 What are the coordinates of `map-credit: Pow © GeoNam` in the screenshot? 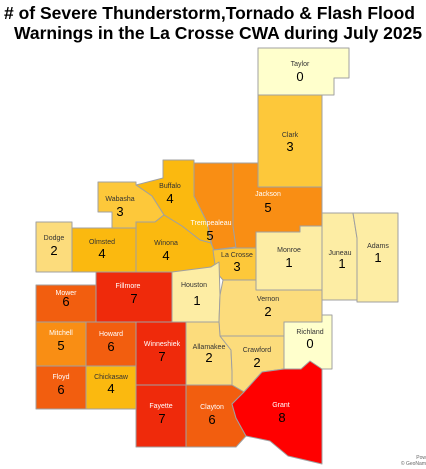 It's located at (413, 461).